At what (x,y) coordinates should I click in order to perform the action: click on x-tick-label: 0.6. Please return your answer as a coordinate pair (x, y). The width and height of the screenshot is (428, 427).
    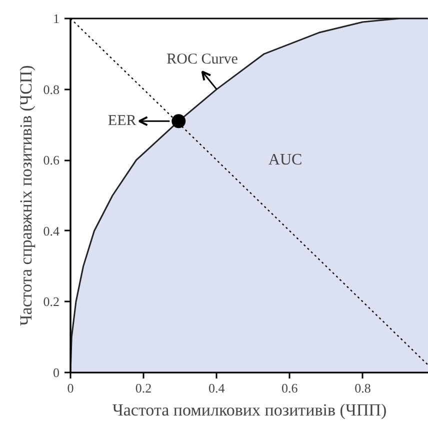
    Looking at the image, I should click on (290, 388).